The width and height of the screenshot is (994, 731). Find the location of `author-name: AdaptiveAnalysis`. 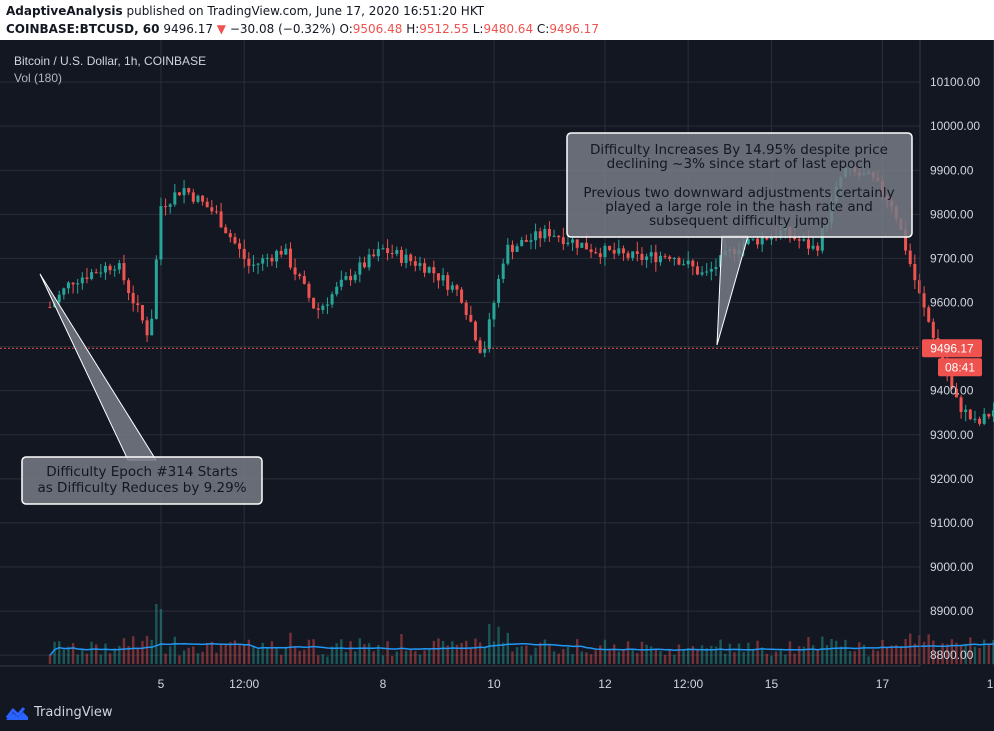

author-name: AdaptiveAnalysis is located at coordinates (64, 11).